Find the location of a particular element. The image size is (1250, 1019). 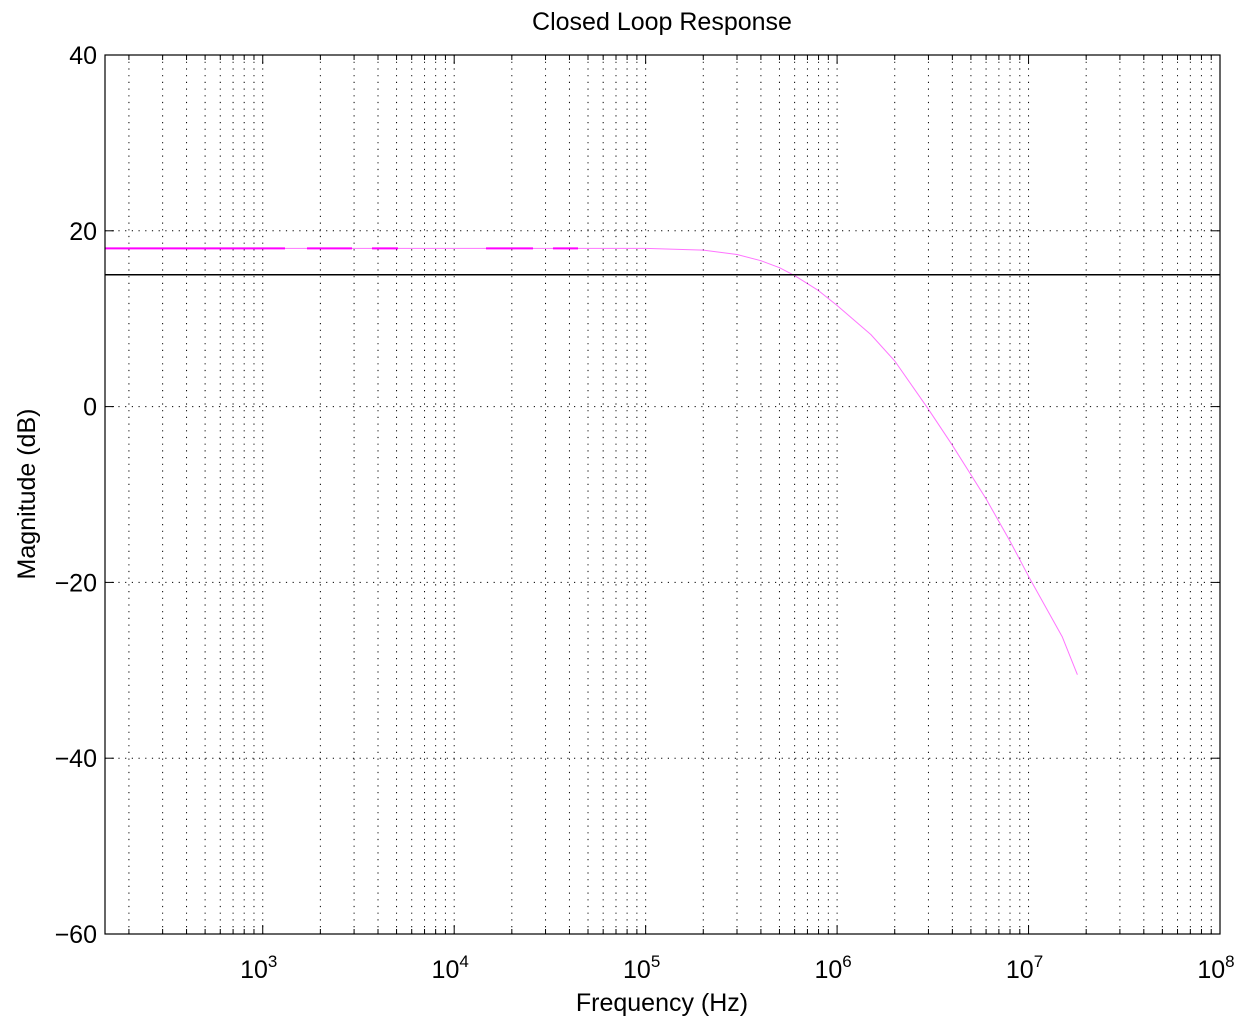

y-tick-label: 0 is located at coordinates (90, 408).